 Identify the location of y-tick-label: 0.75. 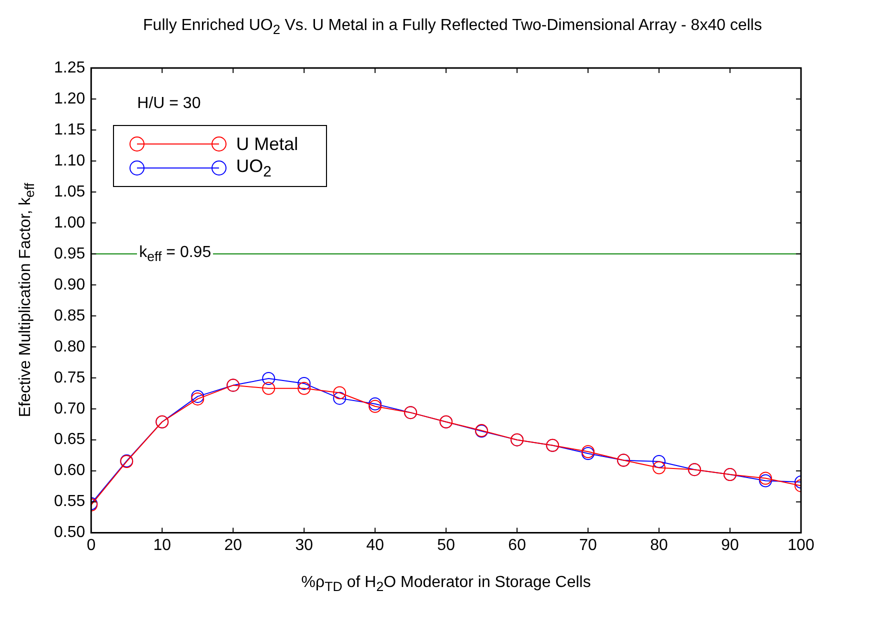
(70, 377).